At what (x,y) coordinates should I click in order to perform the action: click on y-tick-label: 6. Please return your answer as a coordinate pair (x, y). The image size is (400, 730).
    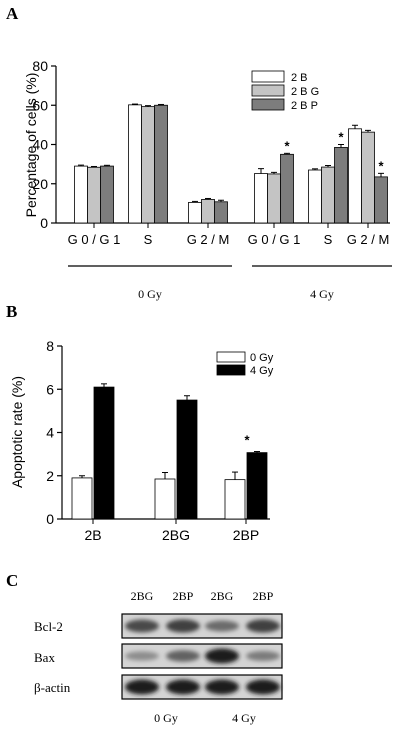
    Looking at the image, I should click on (50, 389).